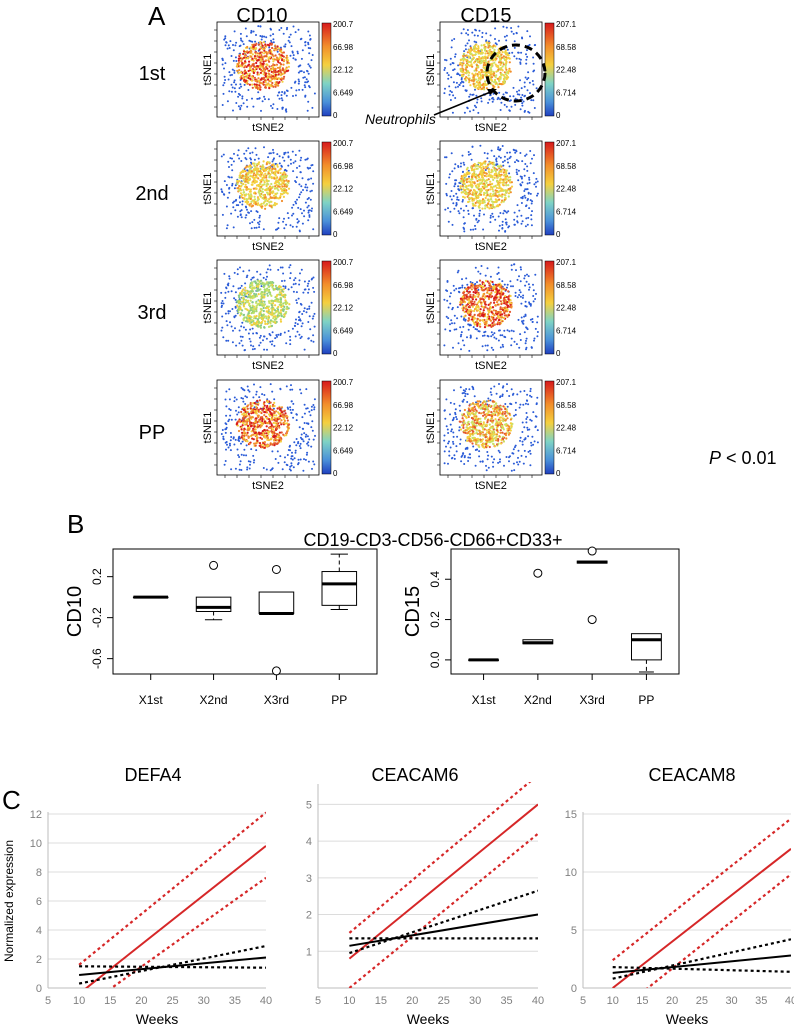  What do you see at coordinates (343, 70) in the screenshot?
I see `colorbar-tick-label: 22.12` at bounding box center [343, 70].